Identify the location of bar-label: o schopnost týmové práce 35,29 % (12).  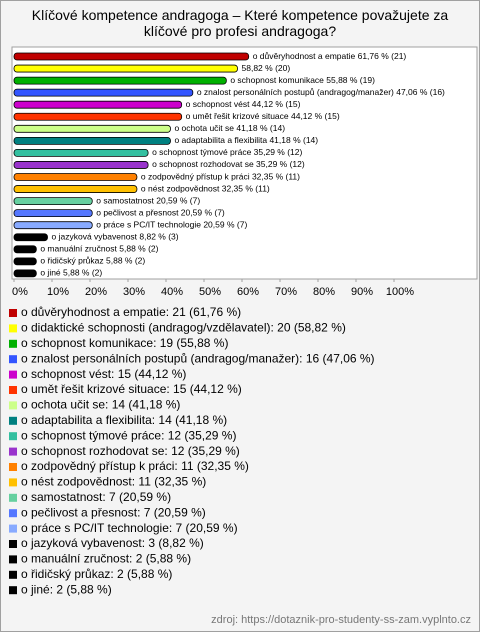
(227, 152).